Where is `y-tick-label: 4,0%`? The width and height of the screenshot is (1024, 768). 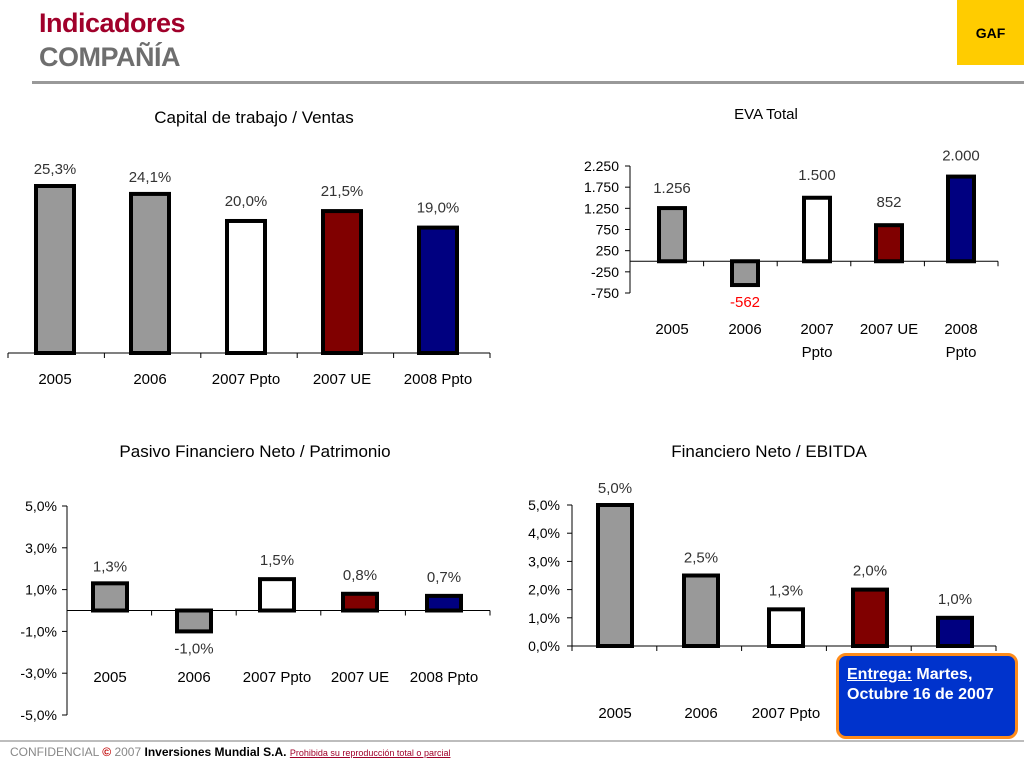 y-tick-label: 4,0% is located at coordinates (544, 533).